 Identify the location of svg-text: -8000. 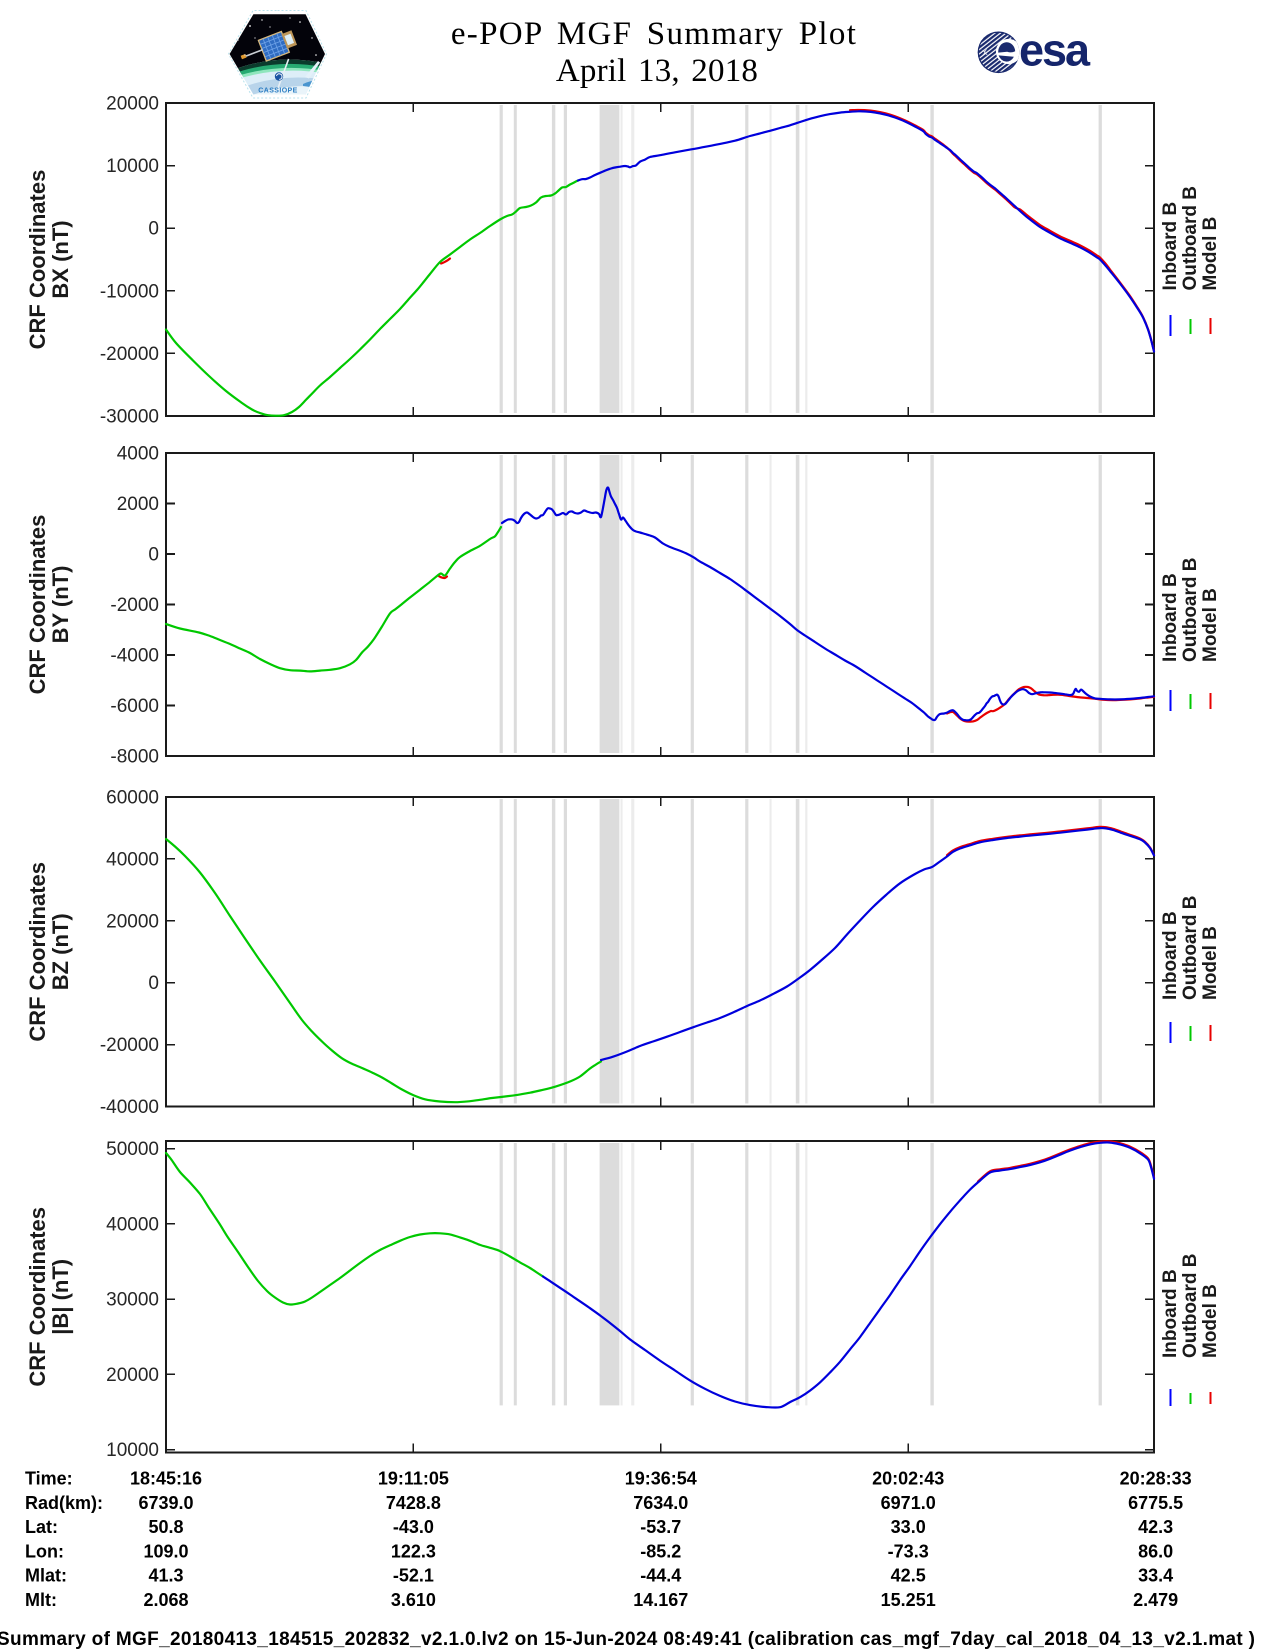
(134, 757).